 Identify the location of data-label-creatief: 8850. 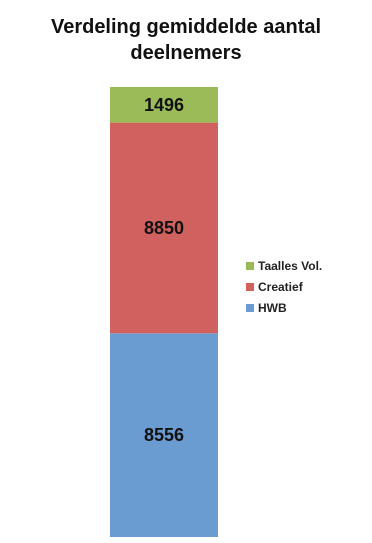
(164, 228).